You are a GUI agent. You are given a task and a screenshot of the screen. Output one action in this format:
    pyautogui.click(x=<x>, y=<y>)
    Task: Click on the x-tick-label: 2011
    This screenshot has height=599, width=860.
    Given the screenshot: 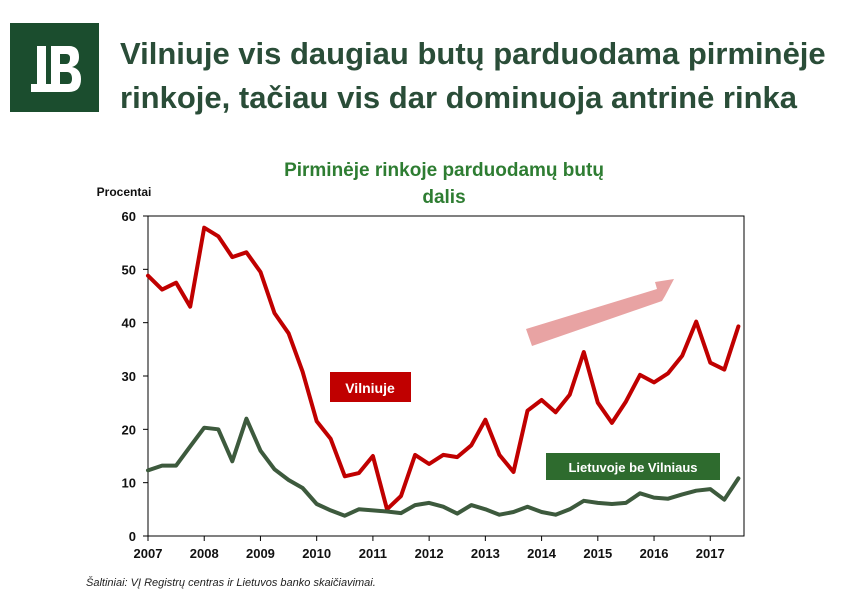 What is the action you would take?
    pyautogui.click(x=373, y=553)
    